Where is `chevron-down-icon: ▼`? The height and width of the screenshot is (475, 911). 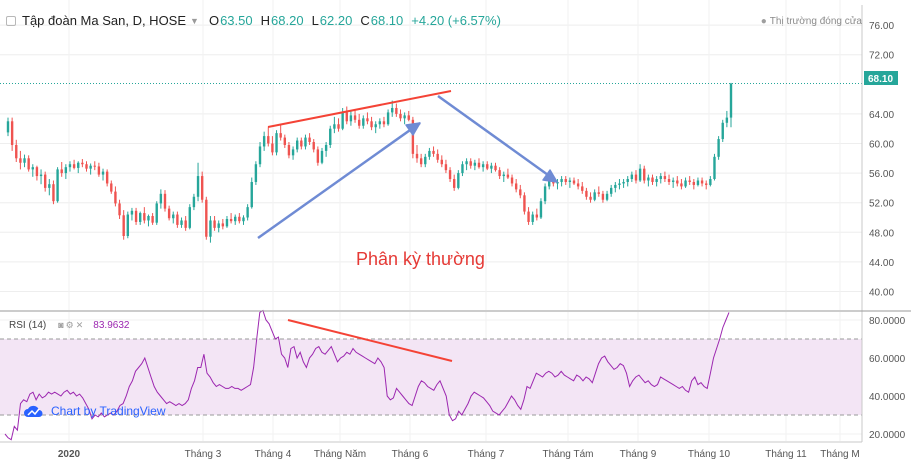 chevron-down-icon: ▼ is located at coordinates (194, 20).